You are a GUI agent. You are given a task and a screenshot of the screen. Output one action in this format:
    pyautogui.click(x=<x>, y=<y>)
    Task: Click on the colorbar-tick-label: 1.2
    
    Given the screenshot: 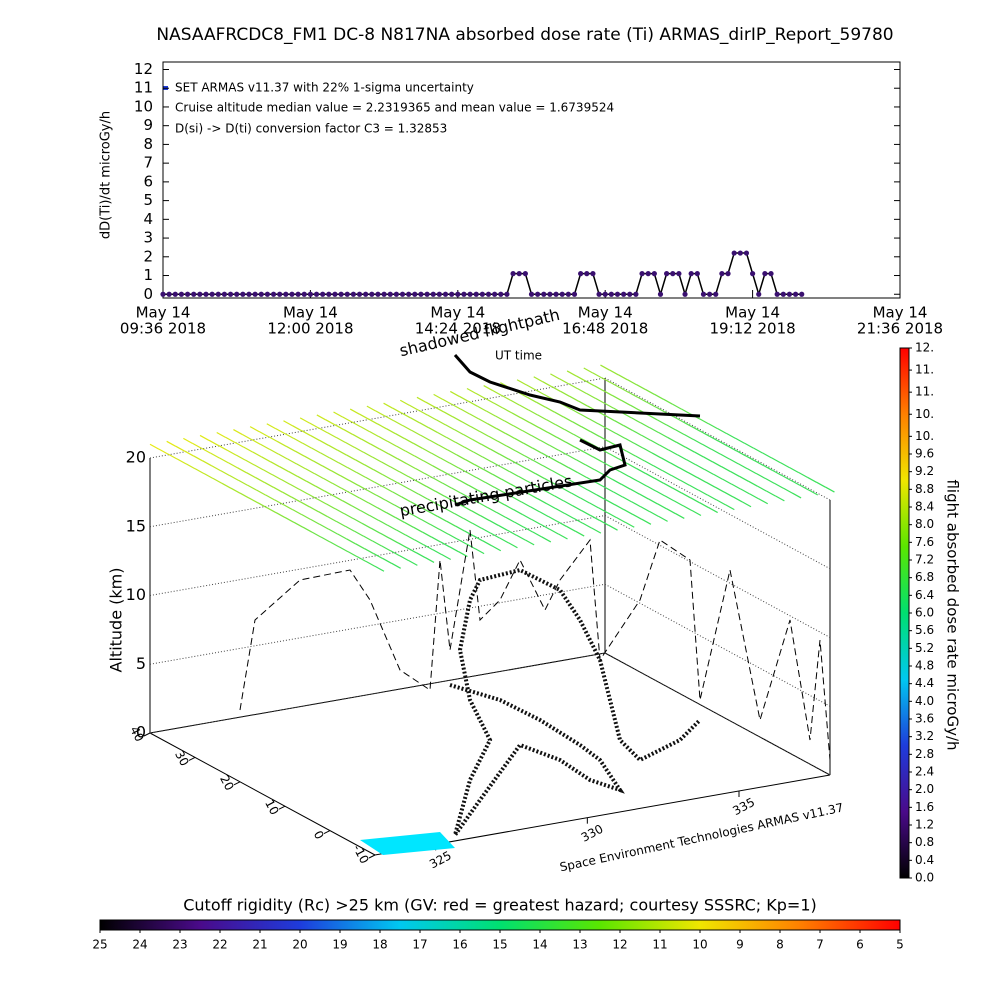 What is the action you would take?
    pyautogui.click(x=924, y=825)
    